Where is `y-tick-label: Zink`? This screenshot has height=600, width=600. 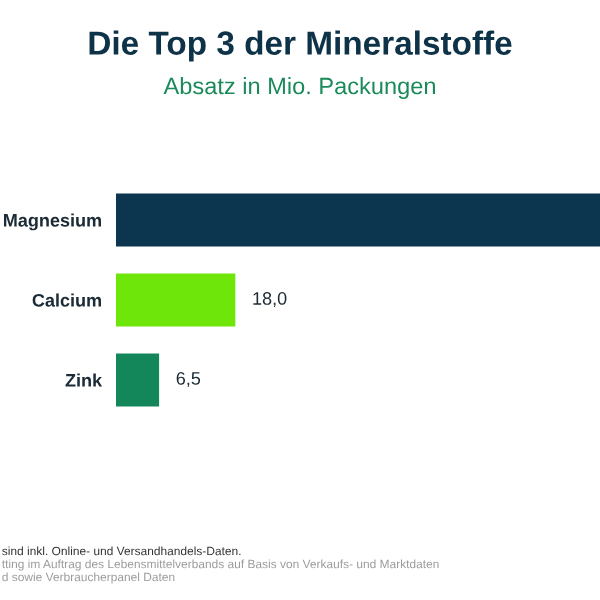 y-tick-label: Zink is located at coordinates (84, 380).